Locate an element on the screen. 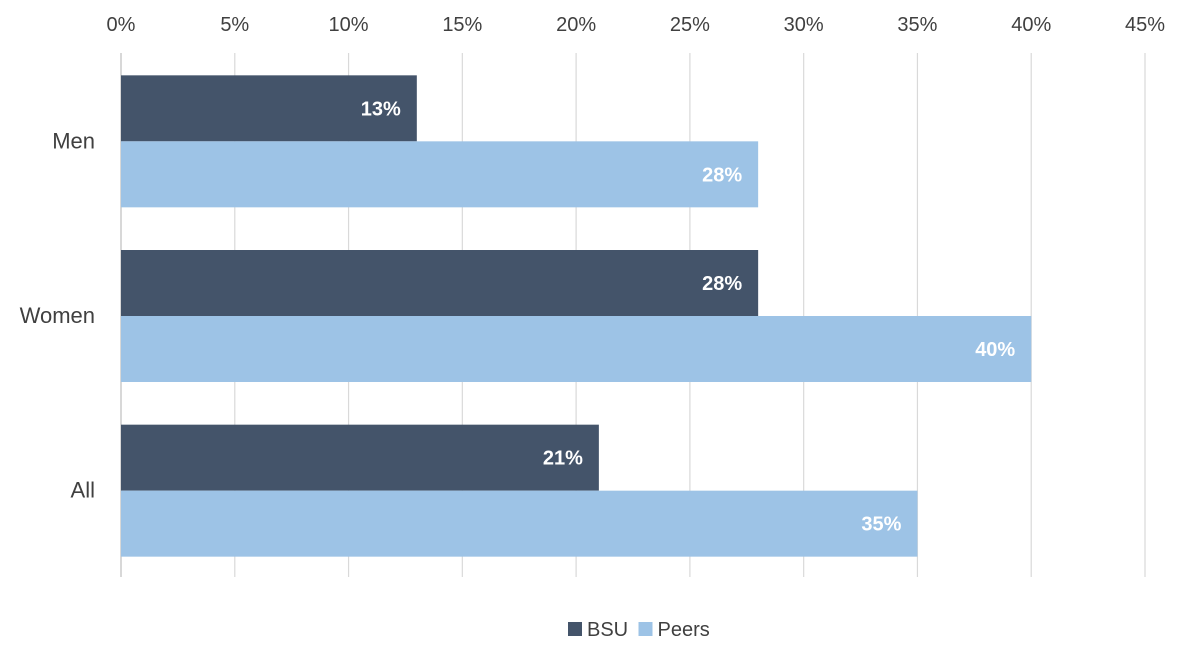 The width and height of the screenshot is (1178, 647). legend-label-peers: Peers is located at coordinates (684, 630).